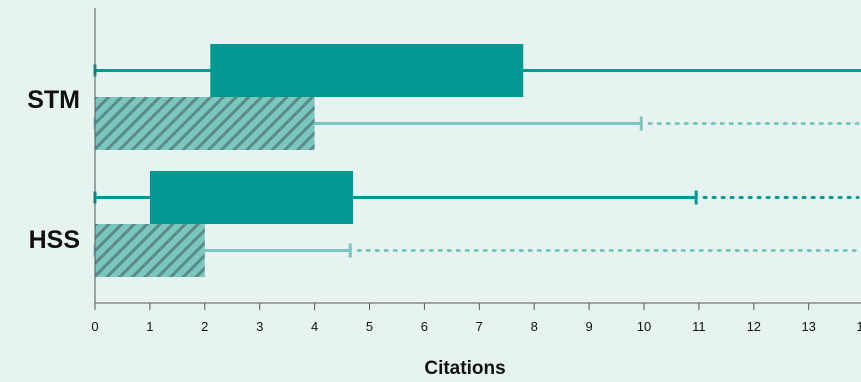  What do you see at coordinates (54, 240) in the screenshot?
I see `category-label-hss: HSS` at bounding box center [54, 240].